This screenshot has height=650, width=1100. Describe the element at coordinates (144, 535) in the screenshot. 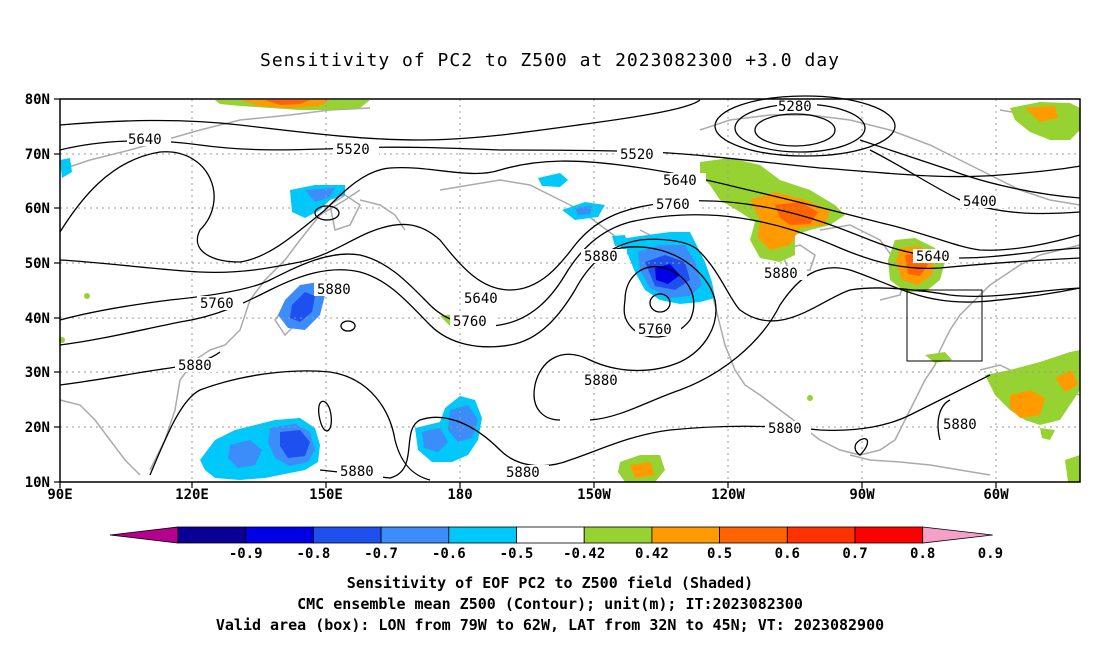

I see `colorbar-extend-low` at that location.